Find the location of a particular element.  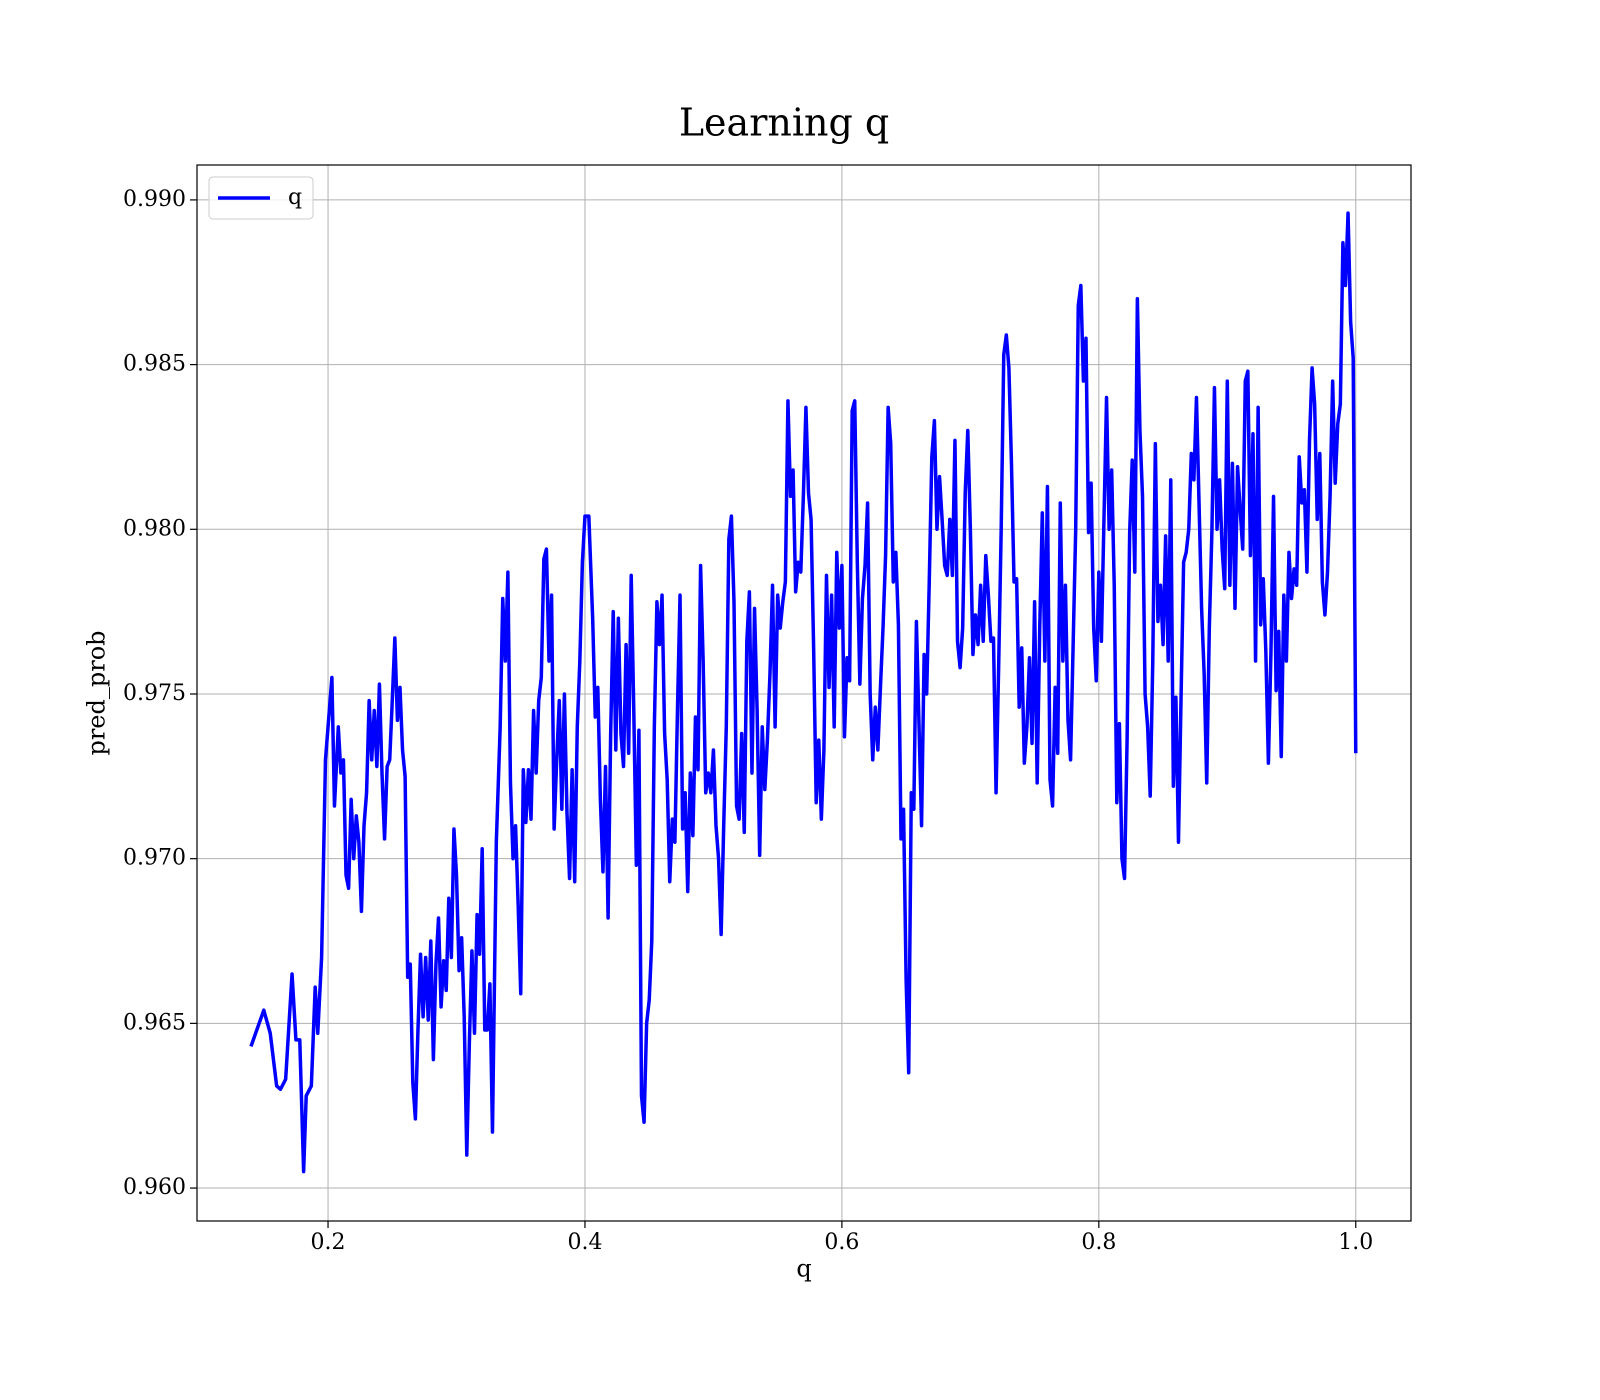

legend: q is located at coordinates (261, 198).